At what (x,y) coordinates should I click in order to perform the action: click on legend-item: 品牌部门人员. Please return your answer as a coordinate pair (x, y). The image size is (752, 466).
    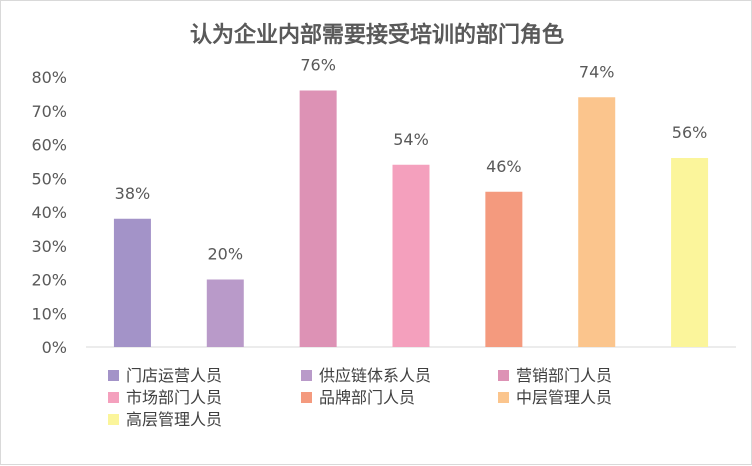
    Looking at the image, I should click on (358, 397).